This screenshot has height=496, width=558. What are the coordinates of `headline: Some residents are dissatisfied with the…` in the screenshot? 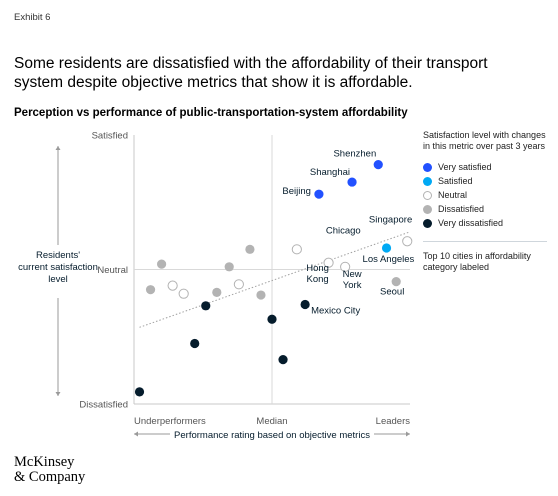 It's located at (251, 73).